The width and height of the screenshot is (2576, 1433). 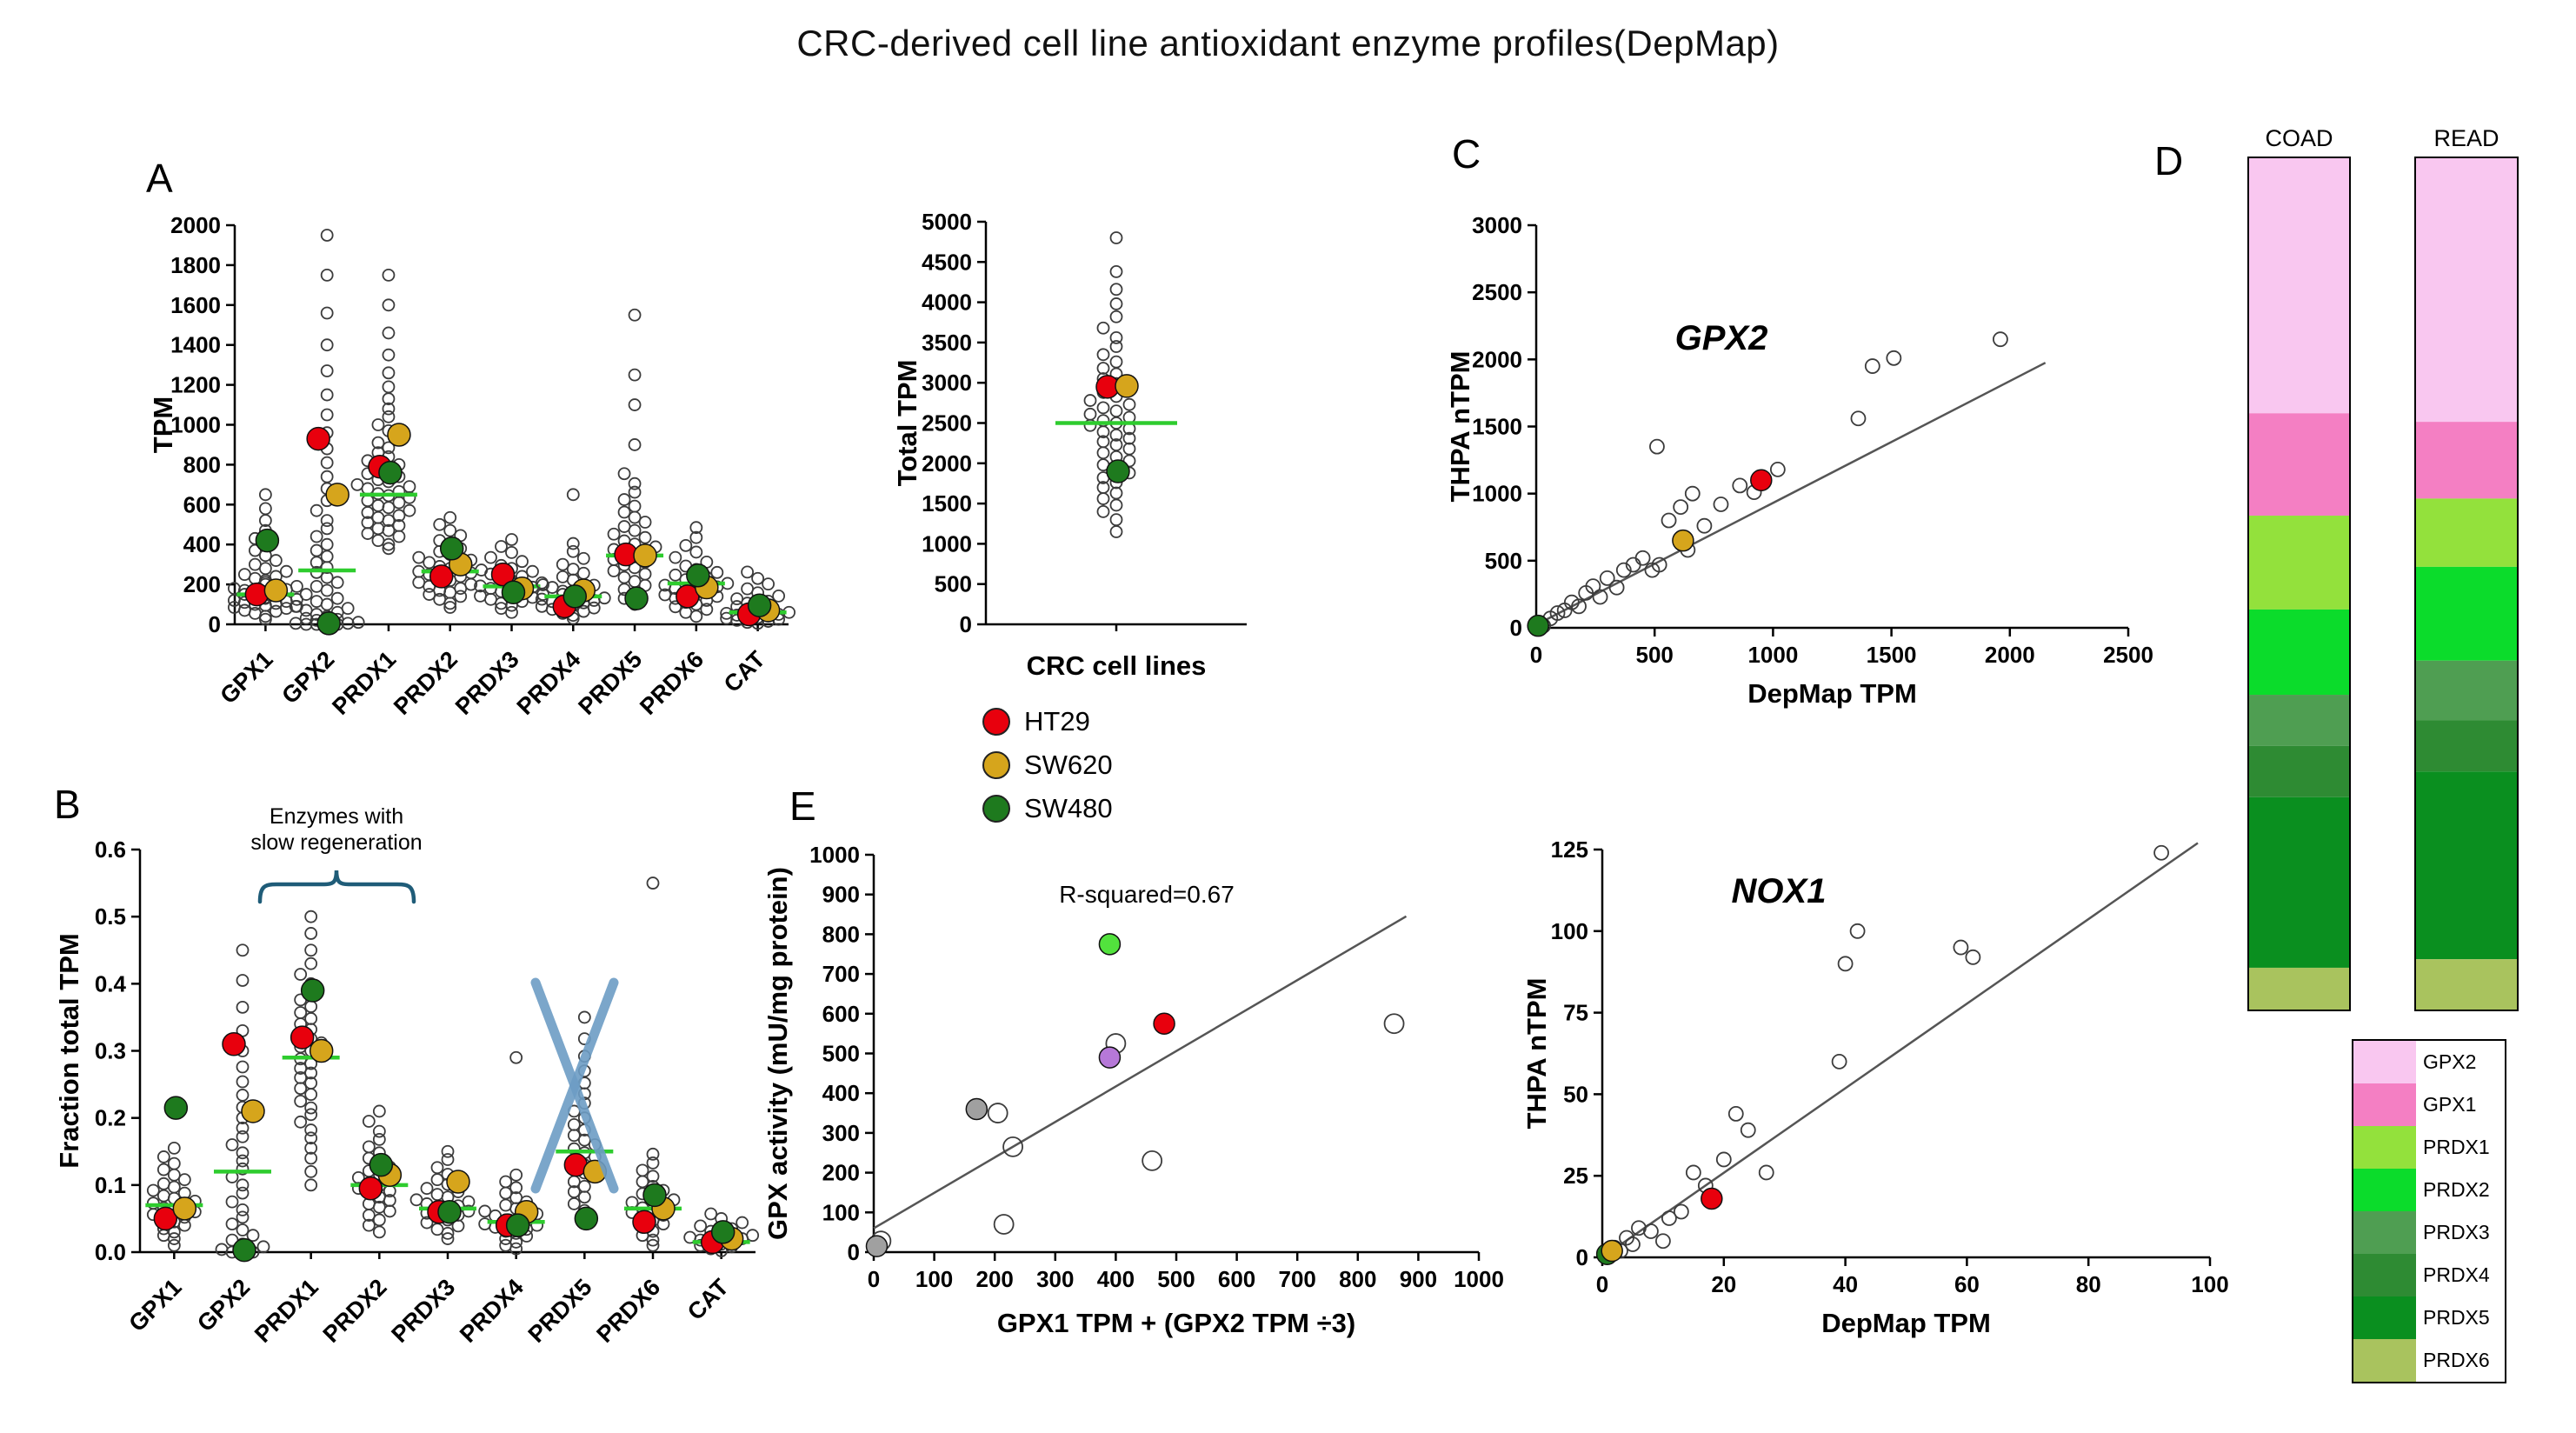 I want to click on y-axis-title: GPX activity (mU/mg protein), so click(x=777, y=1053).